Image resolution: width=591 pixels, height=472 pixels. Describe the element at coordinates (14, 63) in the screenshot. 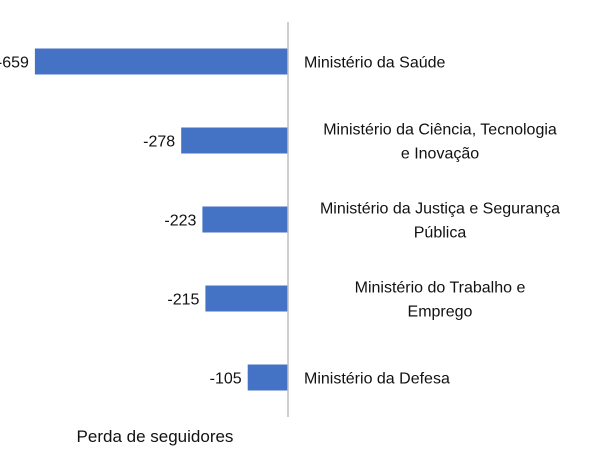

I see `value-label-0: -659` at that location.